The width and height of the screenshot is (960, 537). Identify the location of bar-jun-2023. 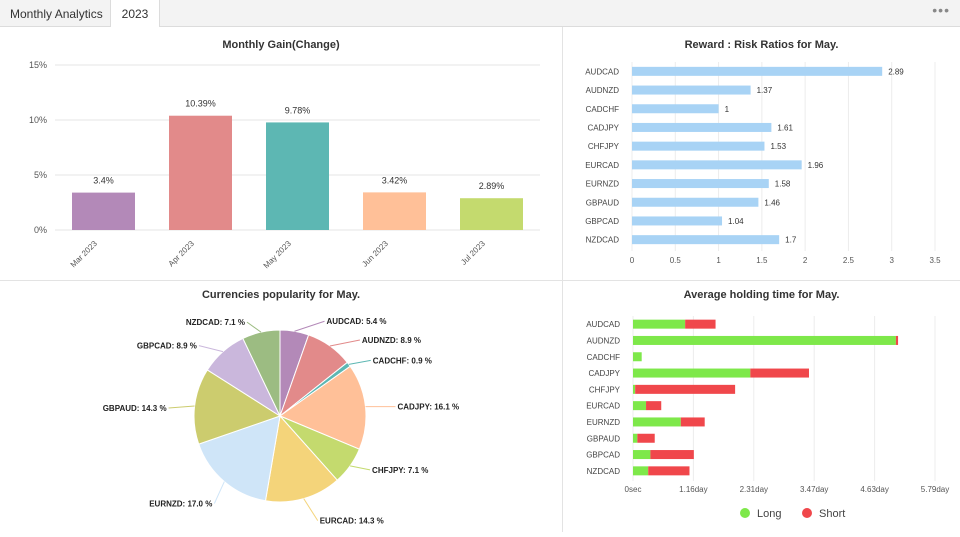
(394, 211).